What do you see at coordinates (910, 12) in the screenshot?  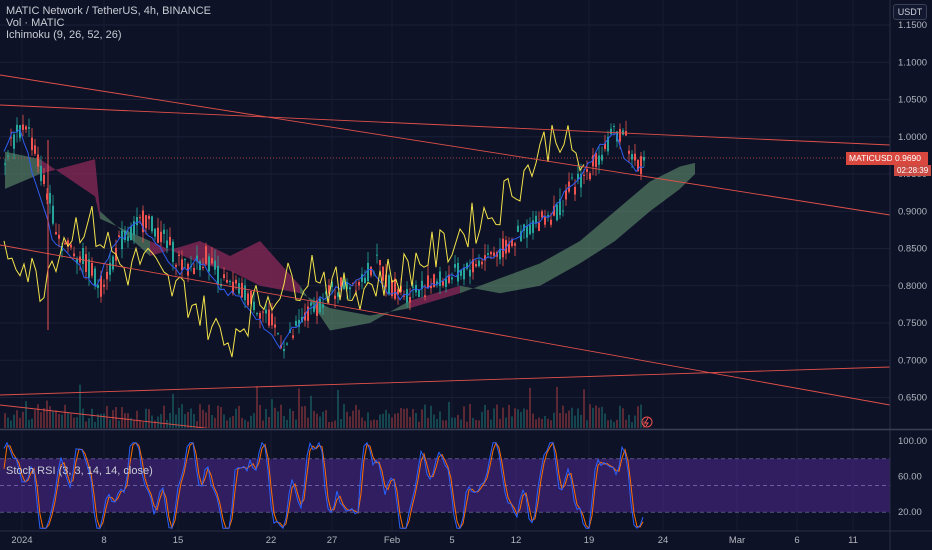 I see `currency-button: USDT` at bounding box center [910, 12].